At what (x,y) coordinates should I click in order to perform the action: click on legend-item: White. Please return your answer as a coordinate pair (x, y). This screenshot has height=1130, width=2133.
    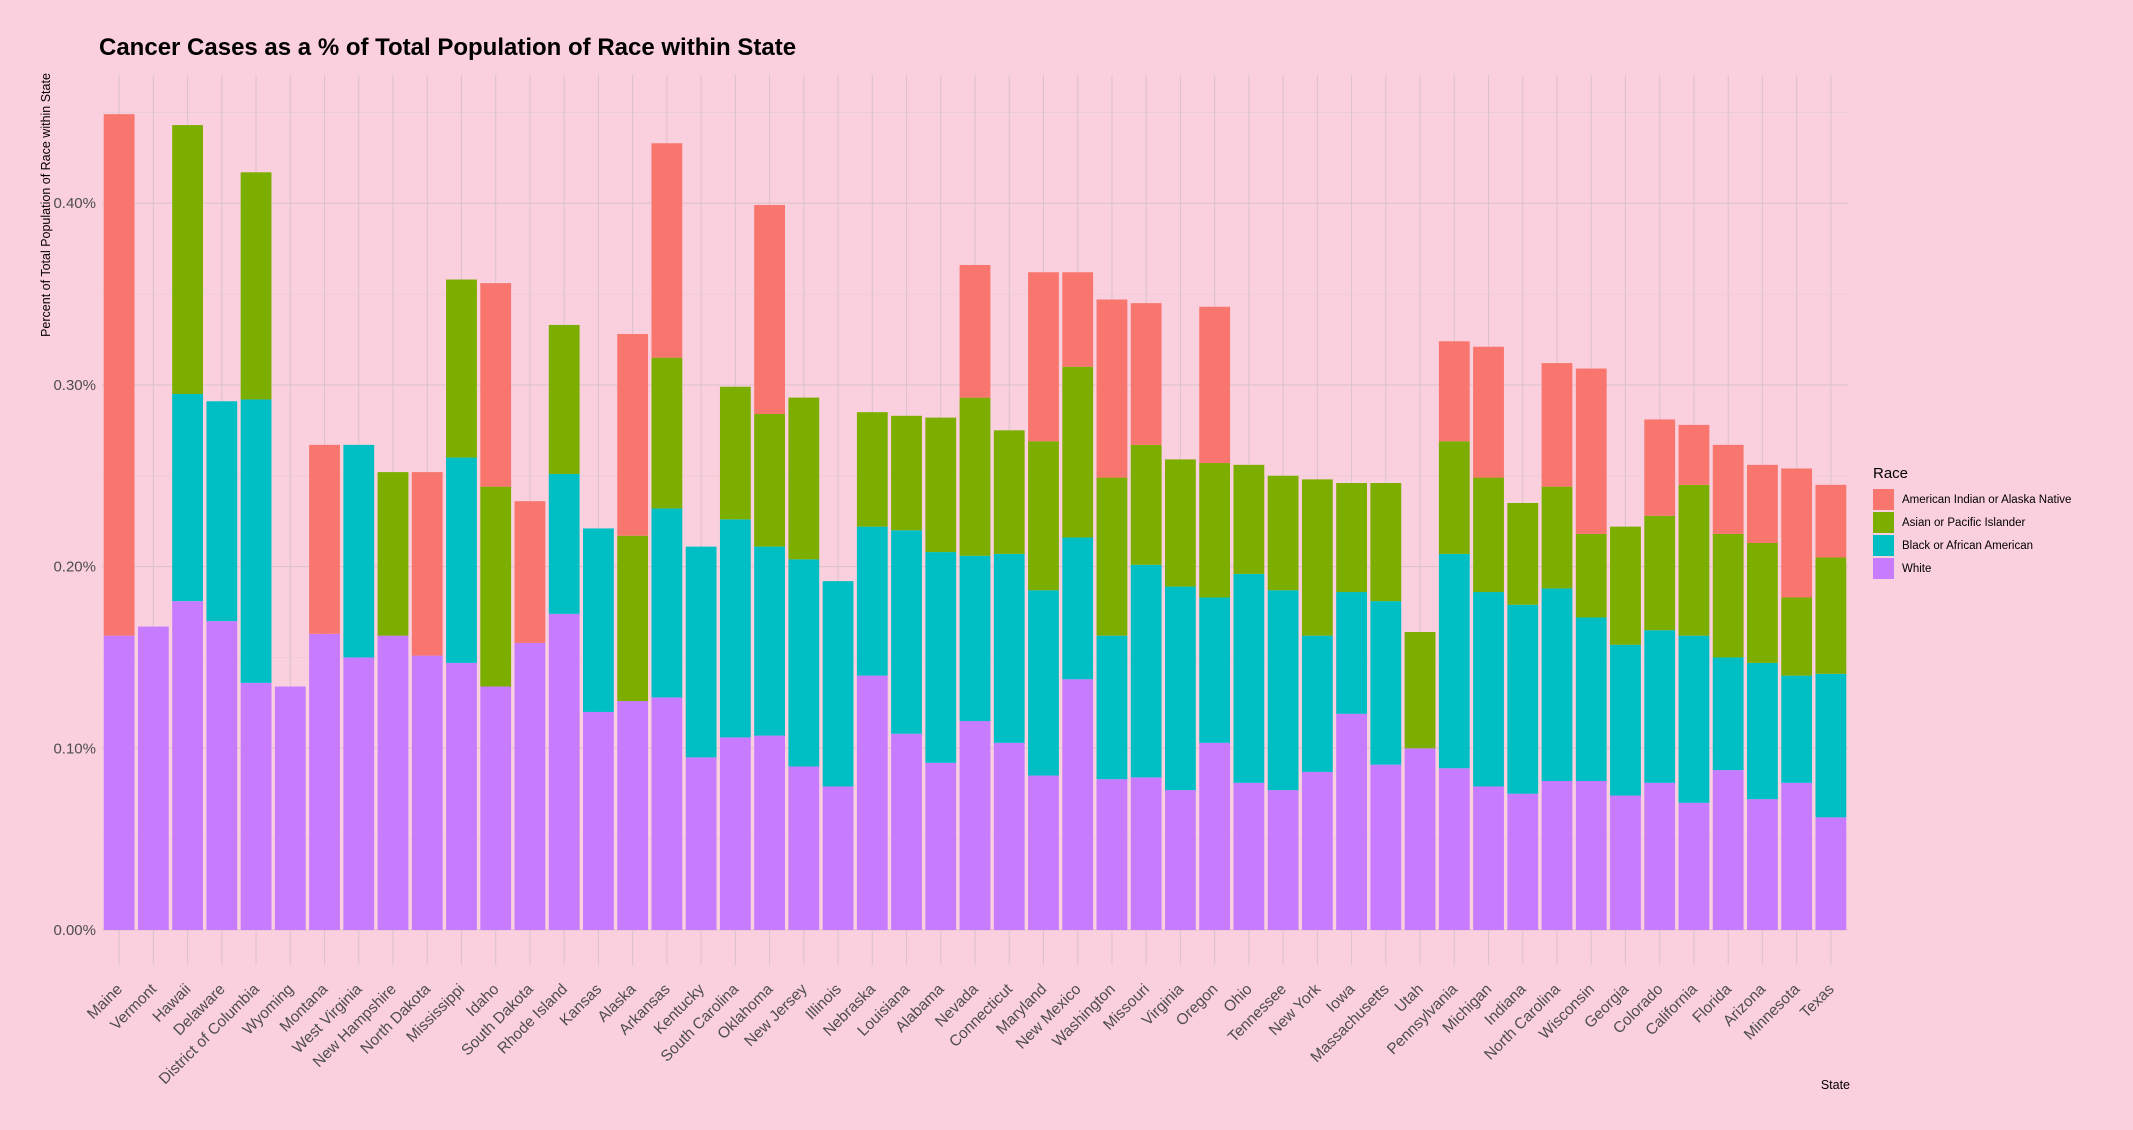
    Looking at the image, I should click on (1972, 568).